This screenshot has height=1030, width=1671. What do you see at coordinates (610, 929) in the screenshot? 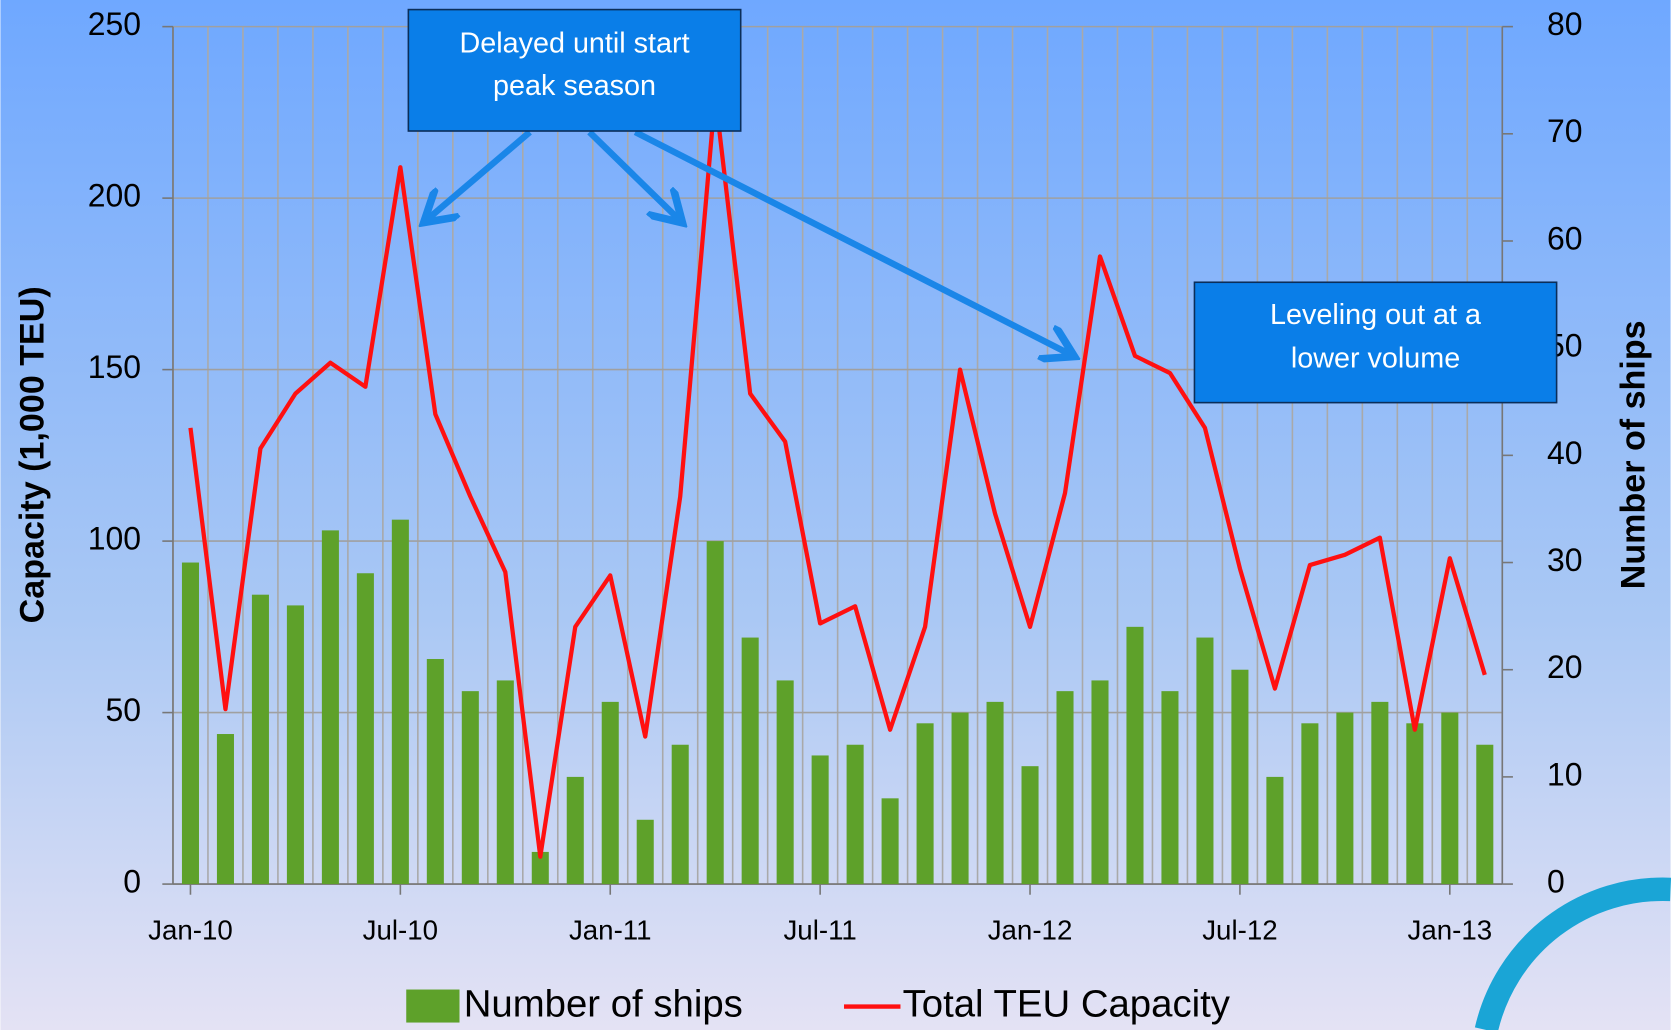
I see `x-tick-label: Jan-11` at bounding box center [610, 929].